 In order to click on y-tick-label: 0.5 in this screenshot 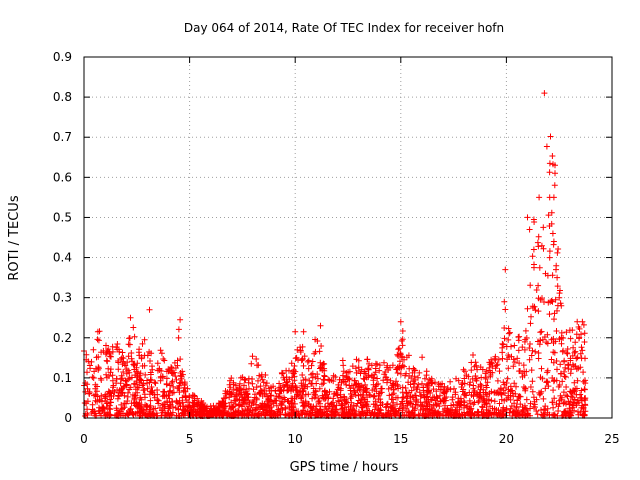, I will do `click(62, 217)`.